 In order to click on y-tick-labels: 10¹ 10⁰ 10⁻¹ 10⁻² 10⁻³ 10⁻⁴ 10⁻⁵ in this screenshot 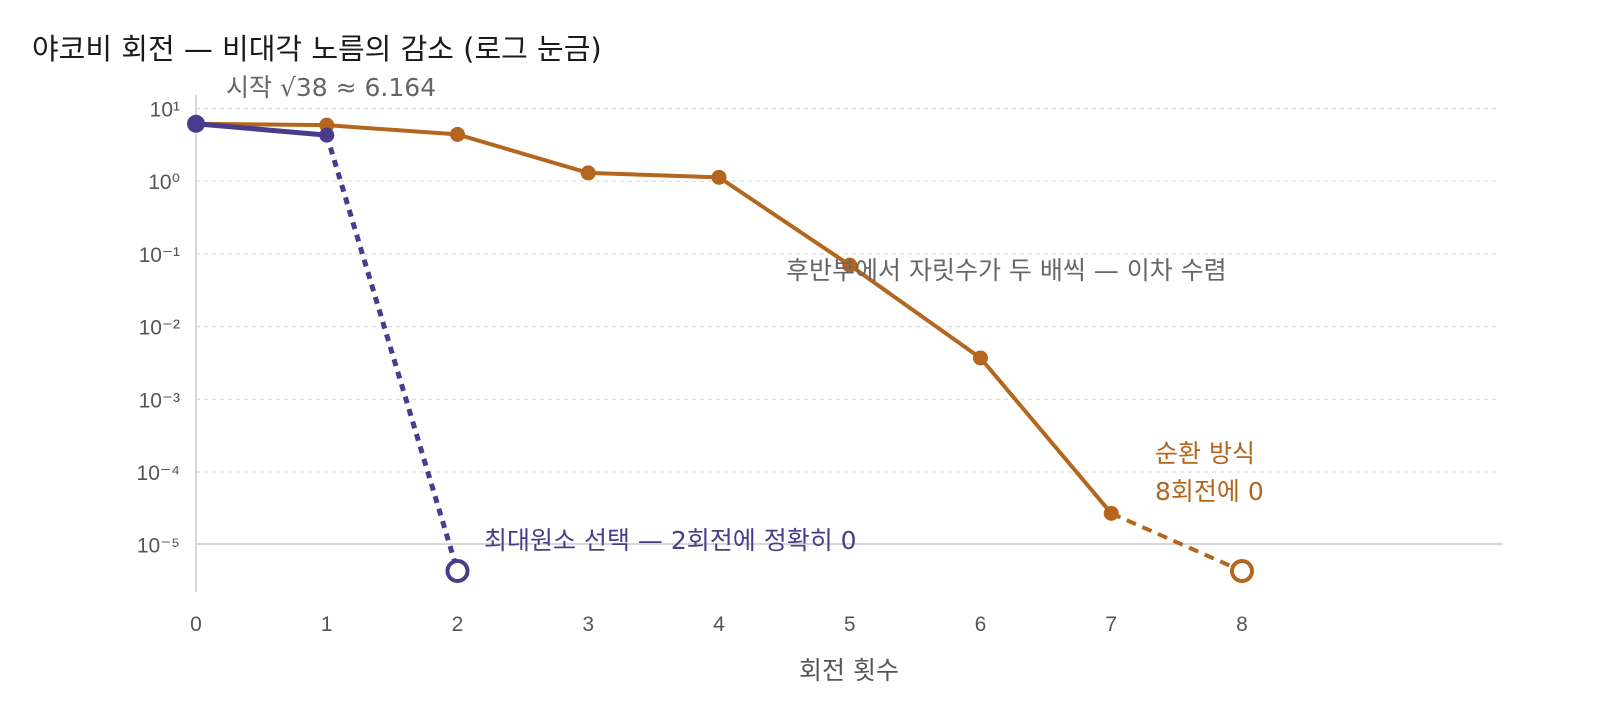, I will do `click(158, 328)`.